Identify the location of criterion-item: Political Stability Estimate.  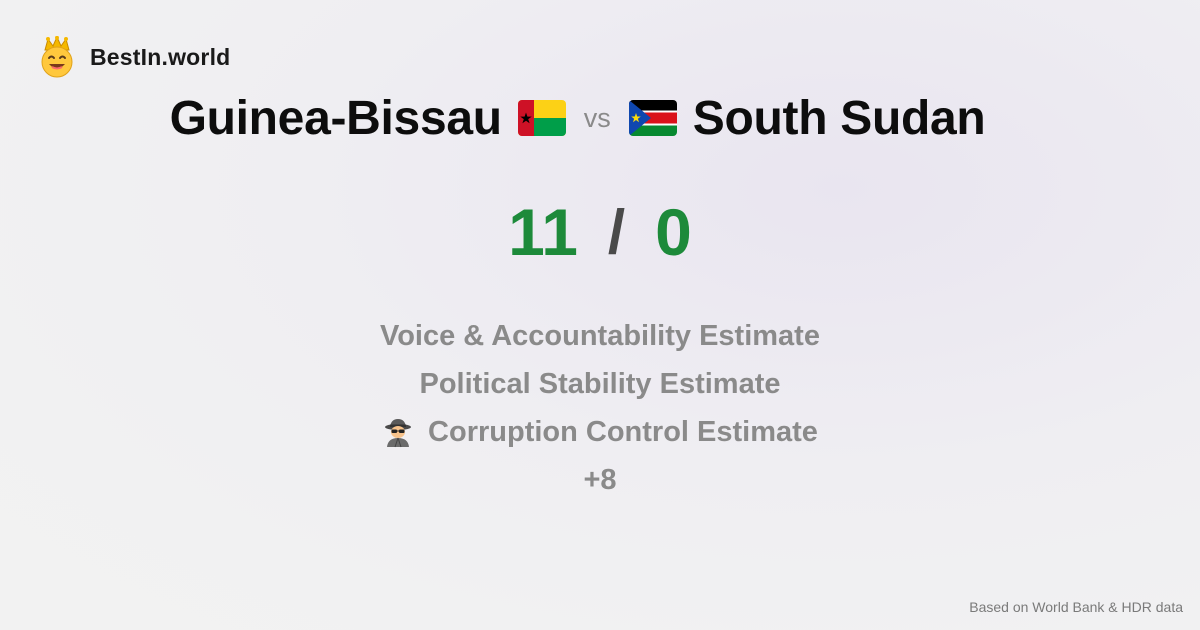
(600, 384).